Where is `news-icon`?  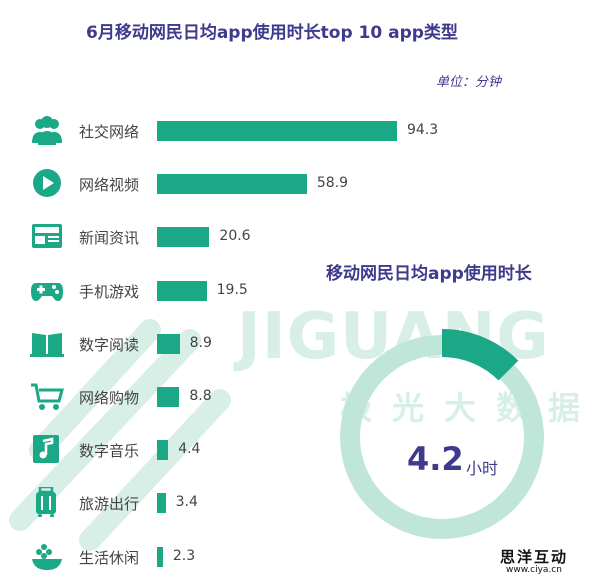
news-icon is located at coordinates (47, 236).